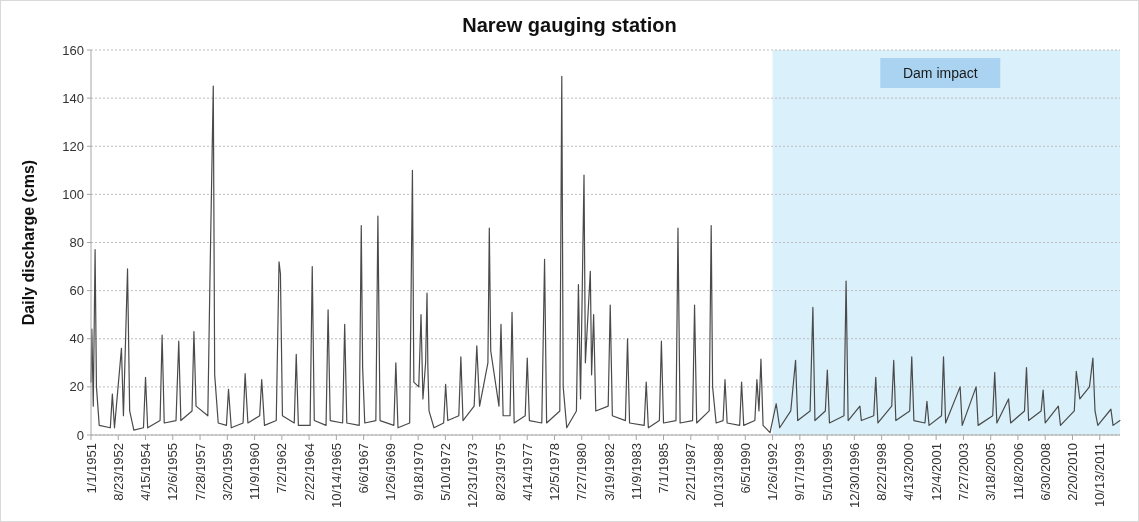 The height and width of the screenshot is (522, 1139). What do you see at coordinates (991, 472) in the screenshot?
I see `x-tick-label: 3/18/2005` at bounding box center [991, 472].